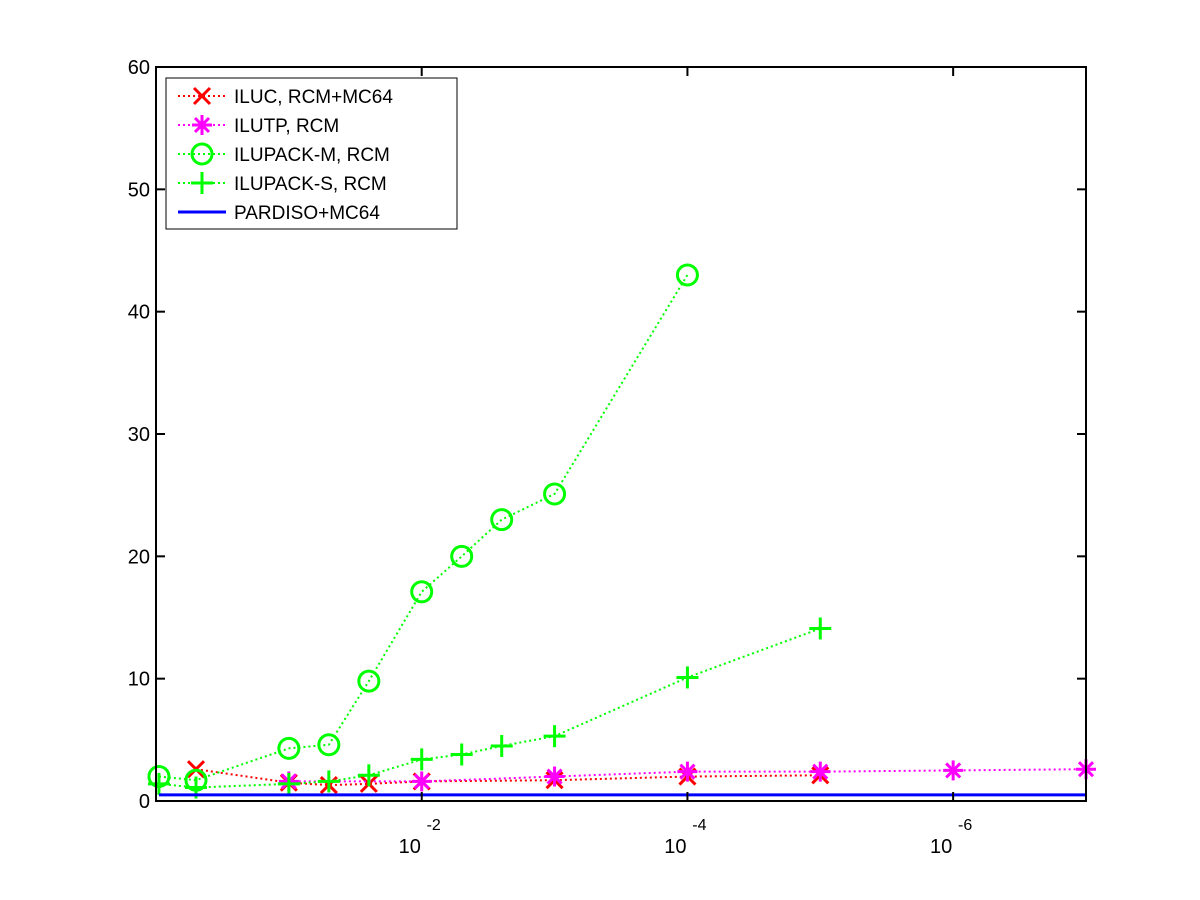 The height and width of the screenshot is (900, 1200). I want to click on y-tick-label: 50, so click(139, 190).